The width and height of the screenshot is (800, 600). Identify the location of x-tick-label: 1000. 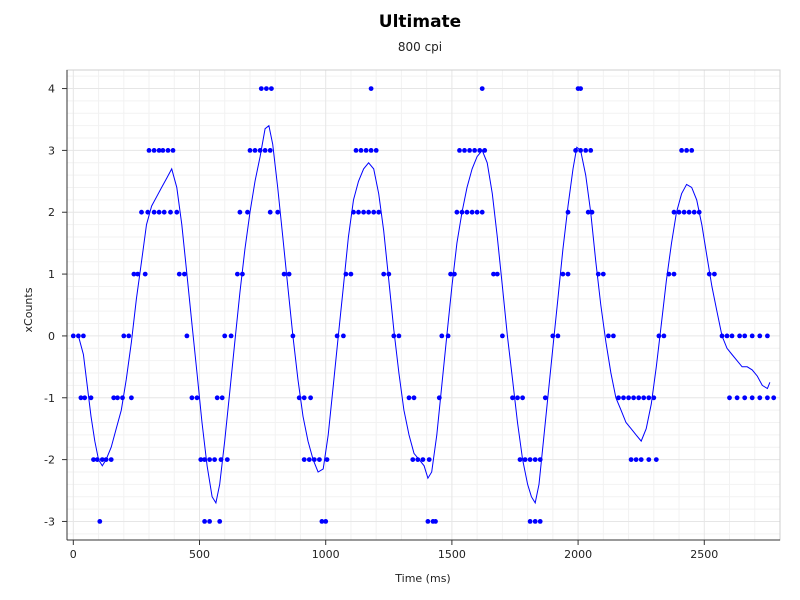
(326, 554).